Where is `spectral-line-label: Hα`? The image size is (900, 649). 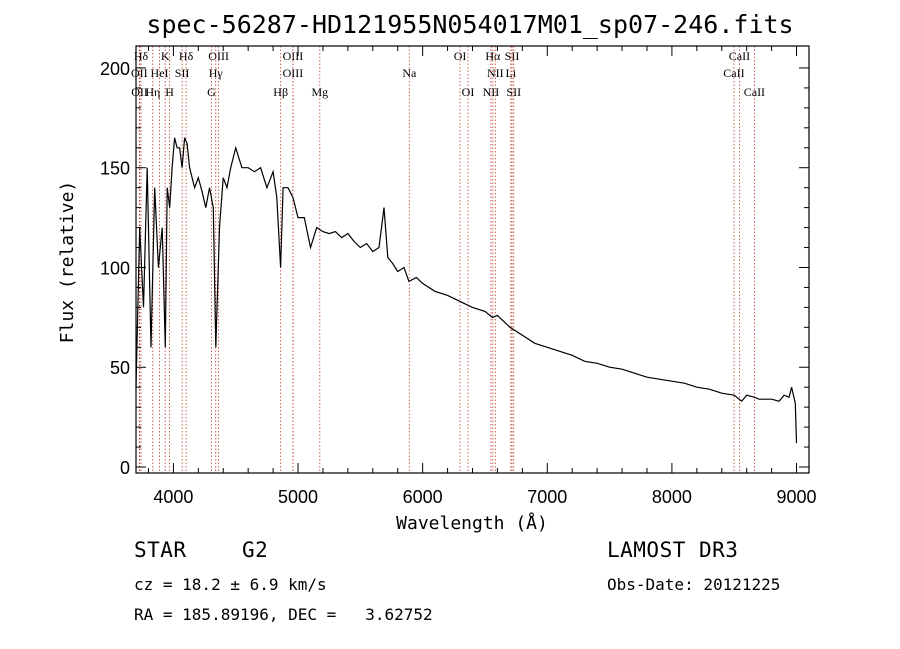
spectral-line-label: Hα is located at coordinates (493, 56).